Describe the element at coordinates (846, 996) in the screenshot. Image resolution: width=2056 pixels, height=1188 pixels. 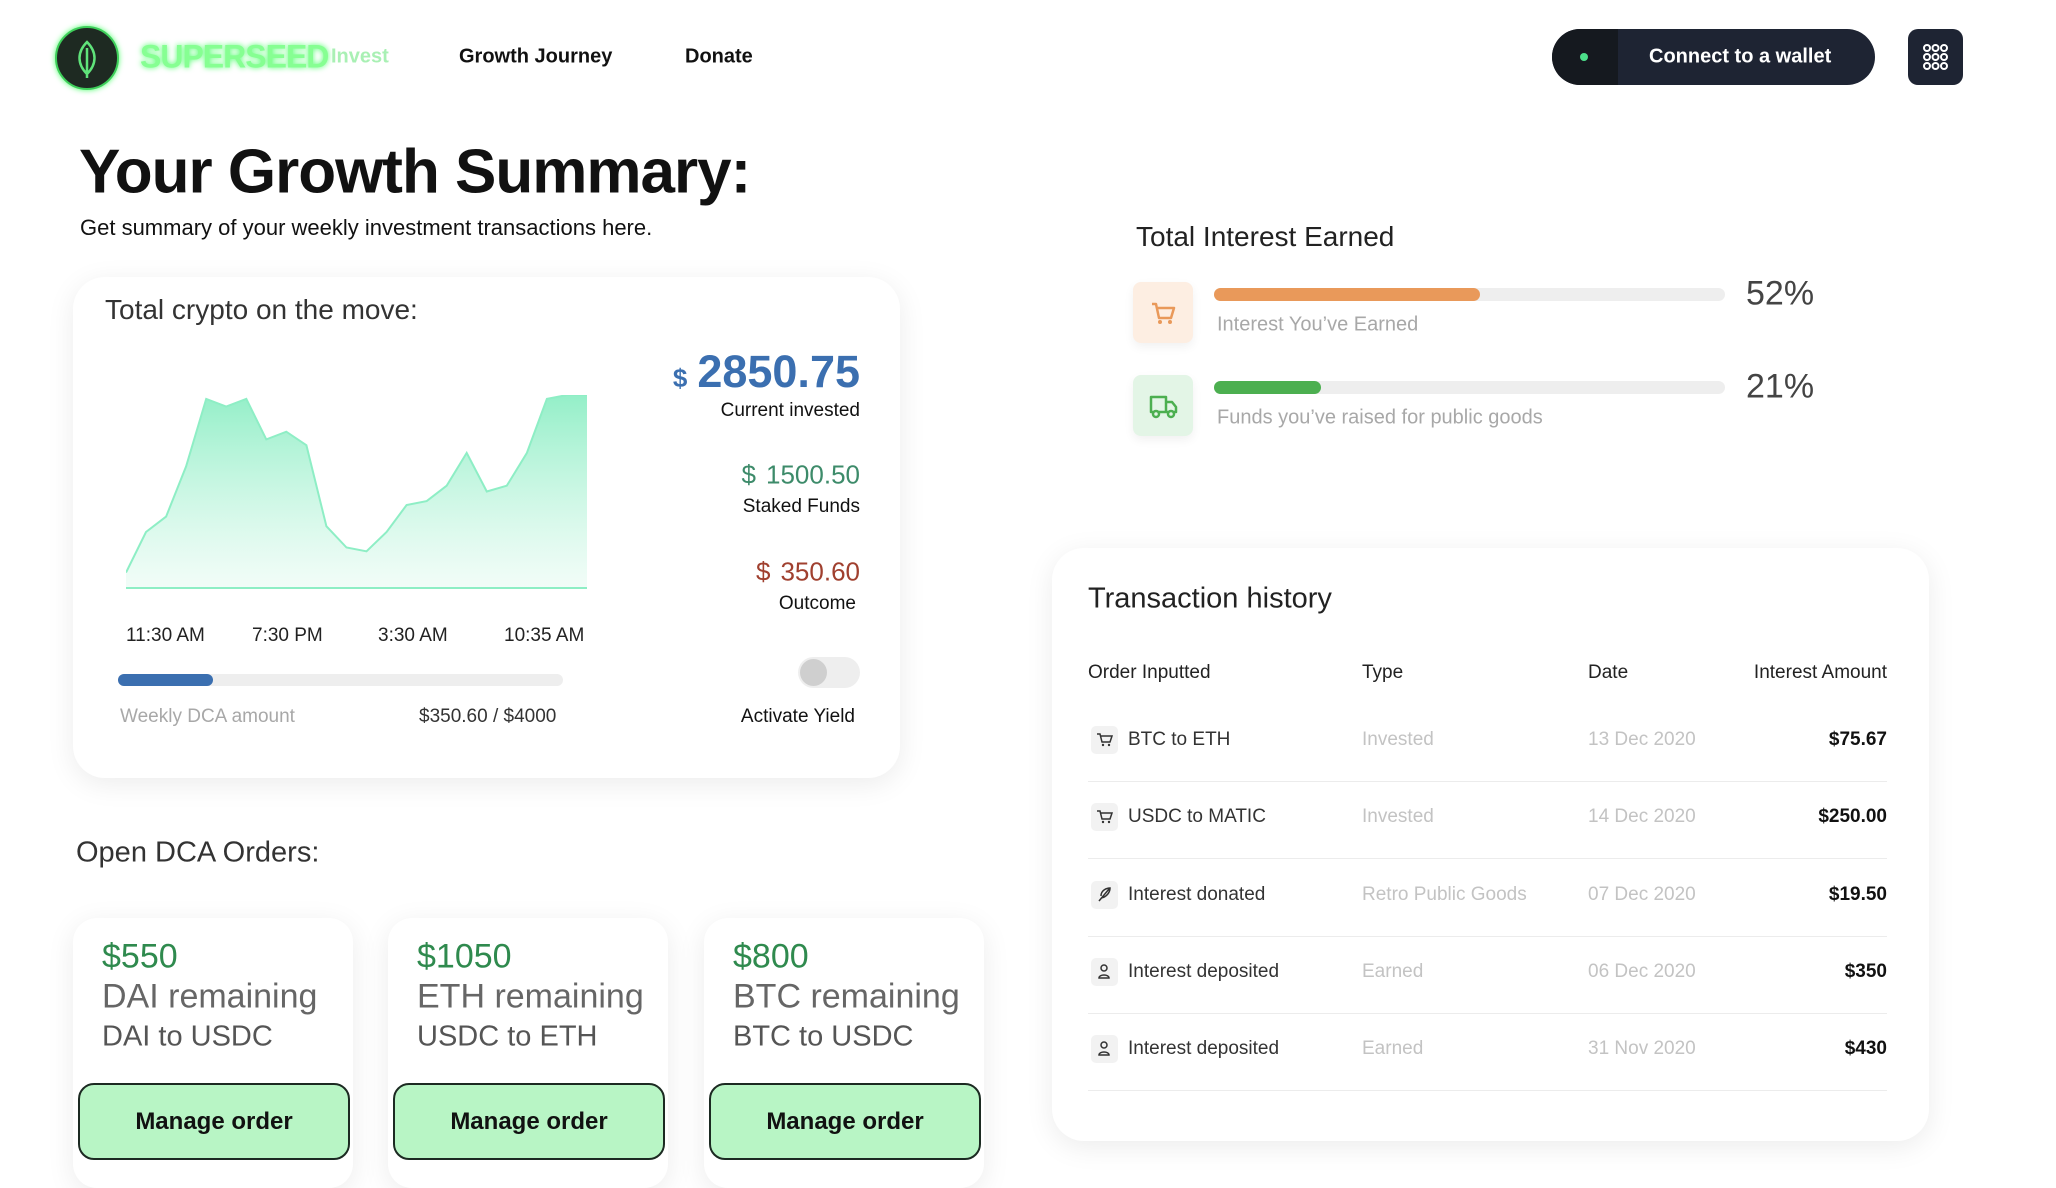
I see `order-remaining: BTC remaining` at that location.